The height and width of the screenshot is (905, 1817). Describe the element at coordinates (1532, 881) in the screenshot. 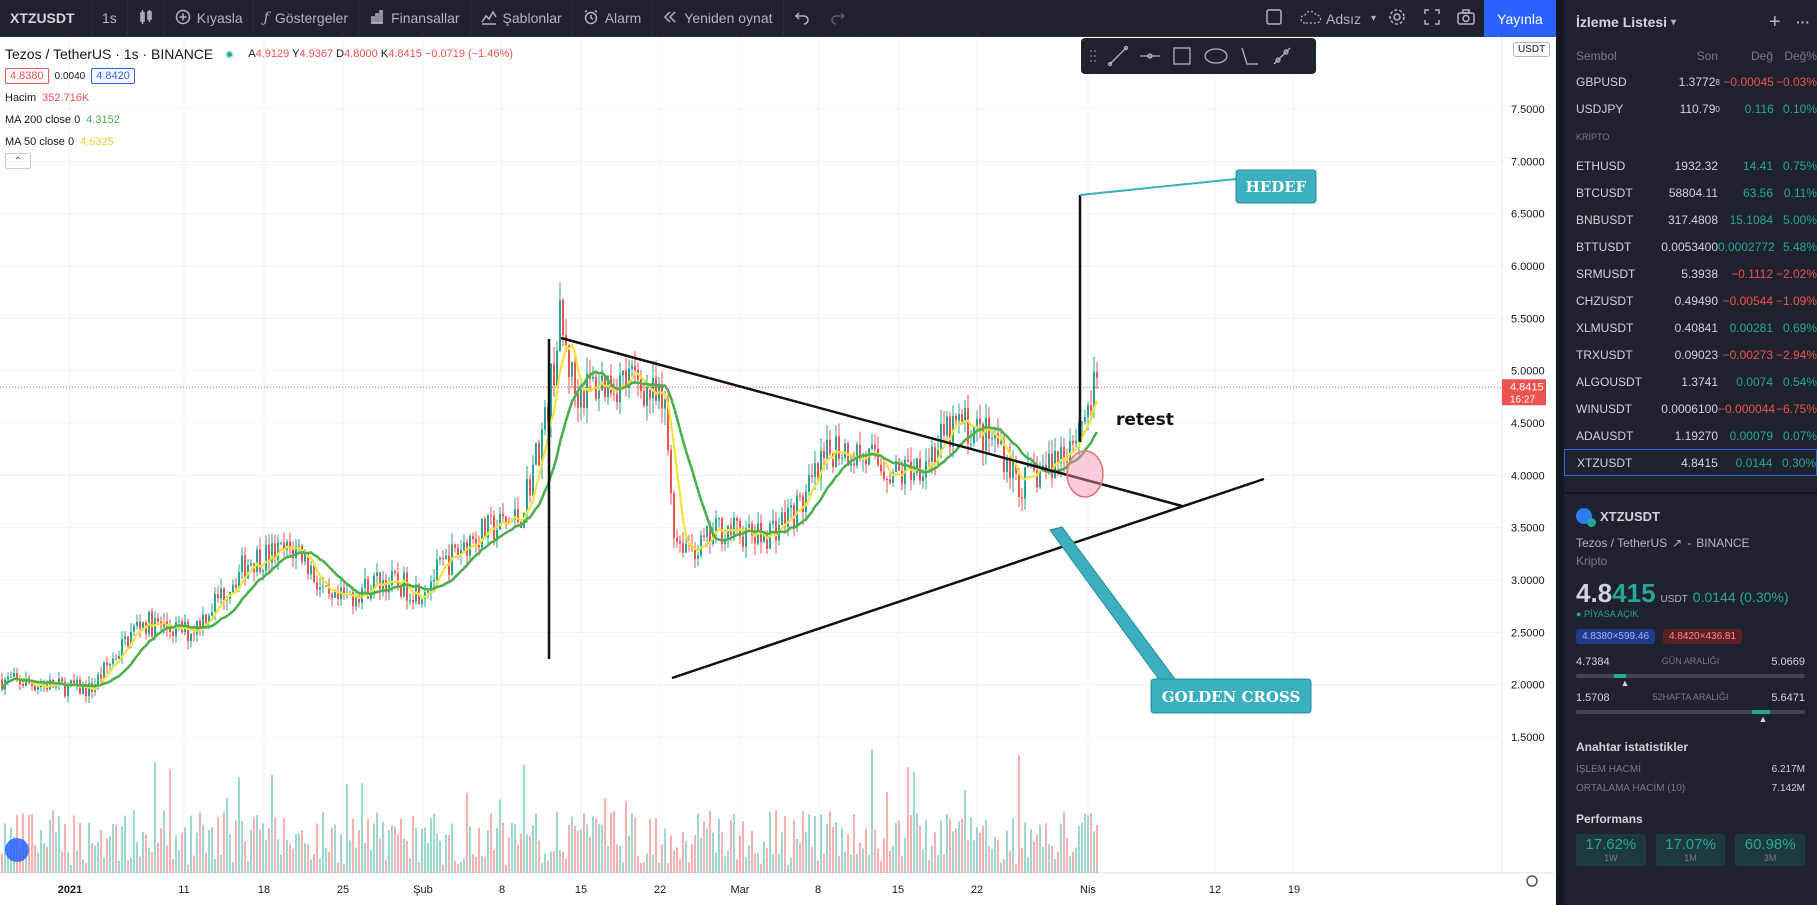

I see `chart-settings-gear-icon` at that location.